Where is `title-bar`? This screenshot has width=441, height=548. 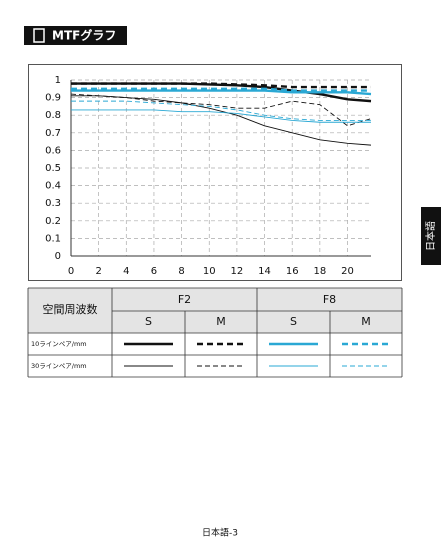
title-bar is located at coordinates (75, 35).